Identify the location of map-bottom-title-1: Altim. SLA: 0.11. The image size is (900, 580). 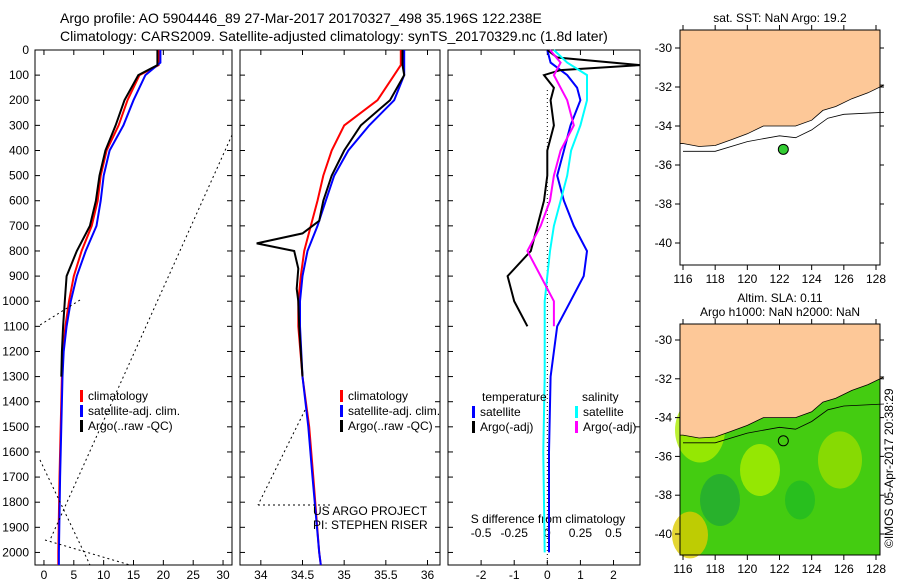
(779, 298).